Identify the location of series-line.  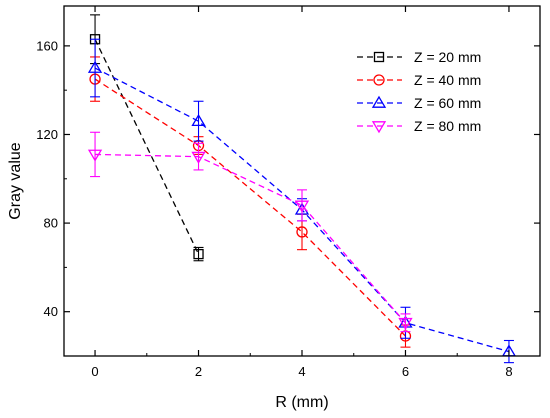
(147, 146).